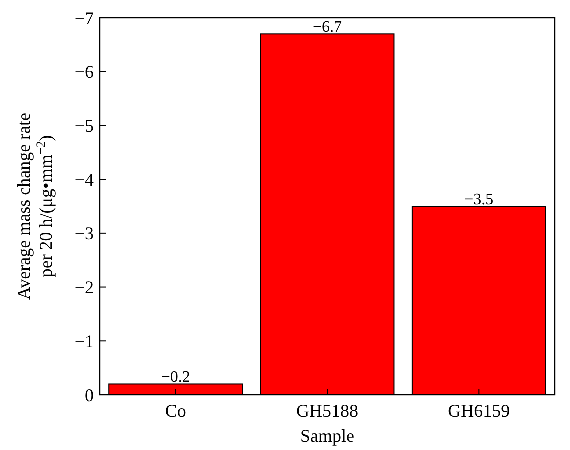 The height and width of the screenshot is (450, 570). What do you see at coordinates (84, 341) in the screenshot?
I see `y-tick-label: −1` at bounding box center [84, 341].